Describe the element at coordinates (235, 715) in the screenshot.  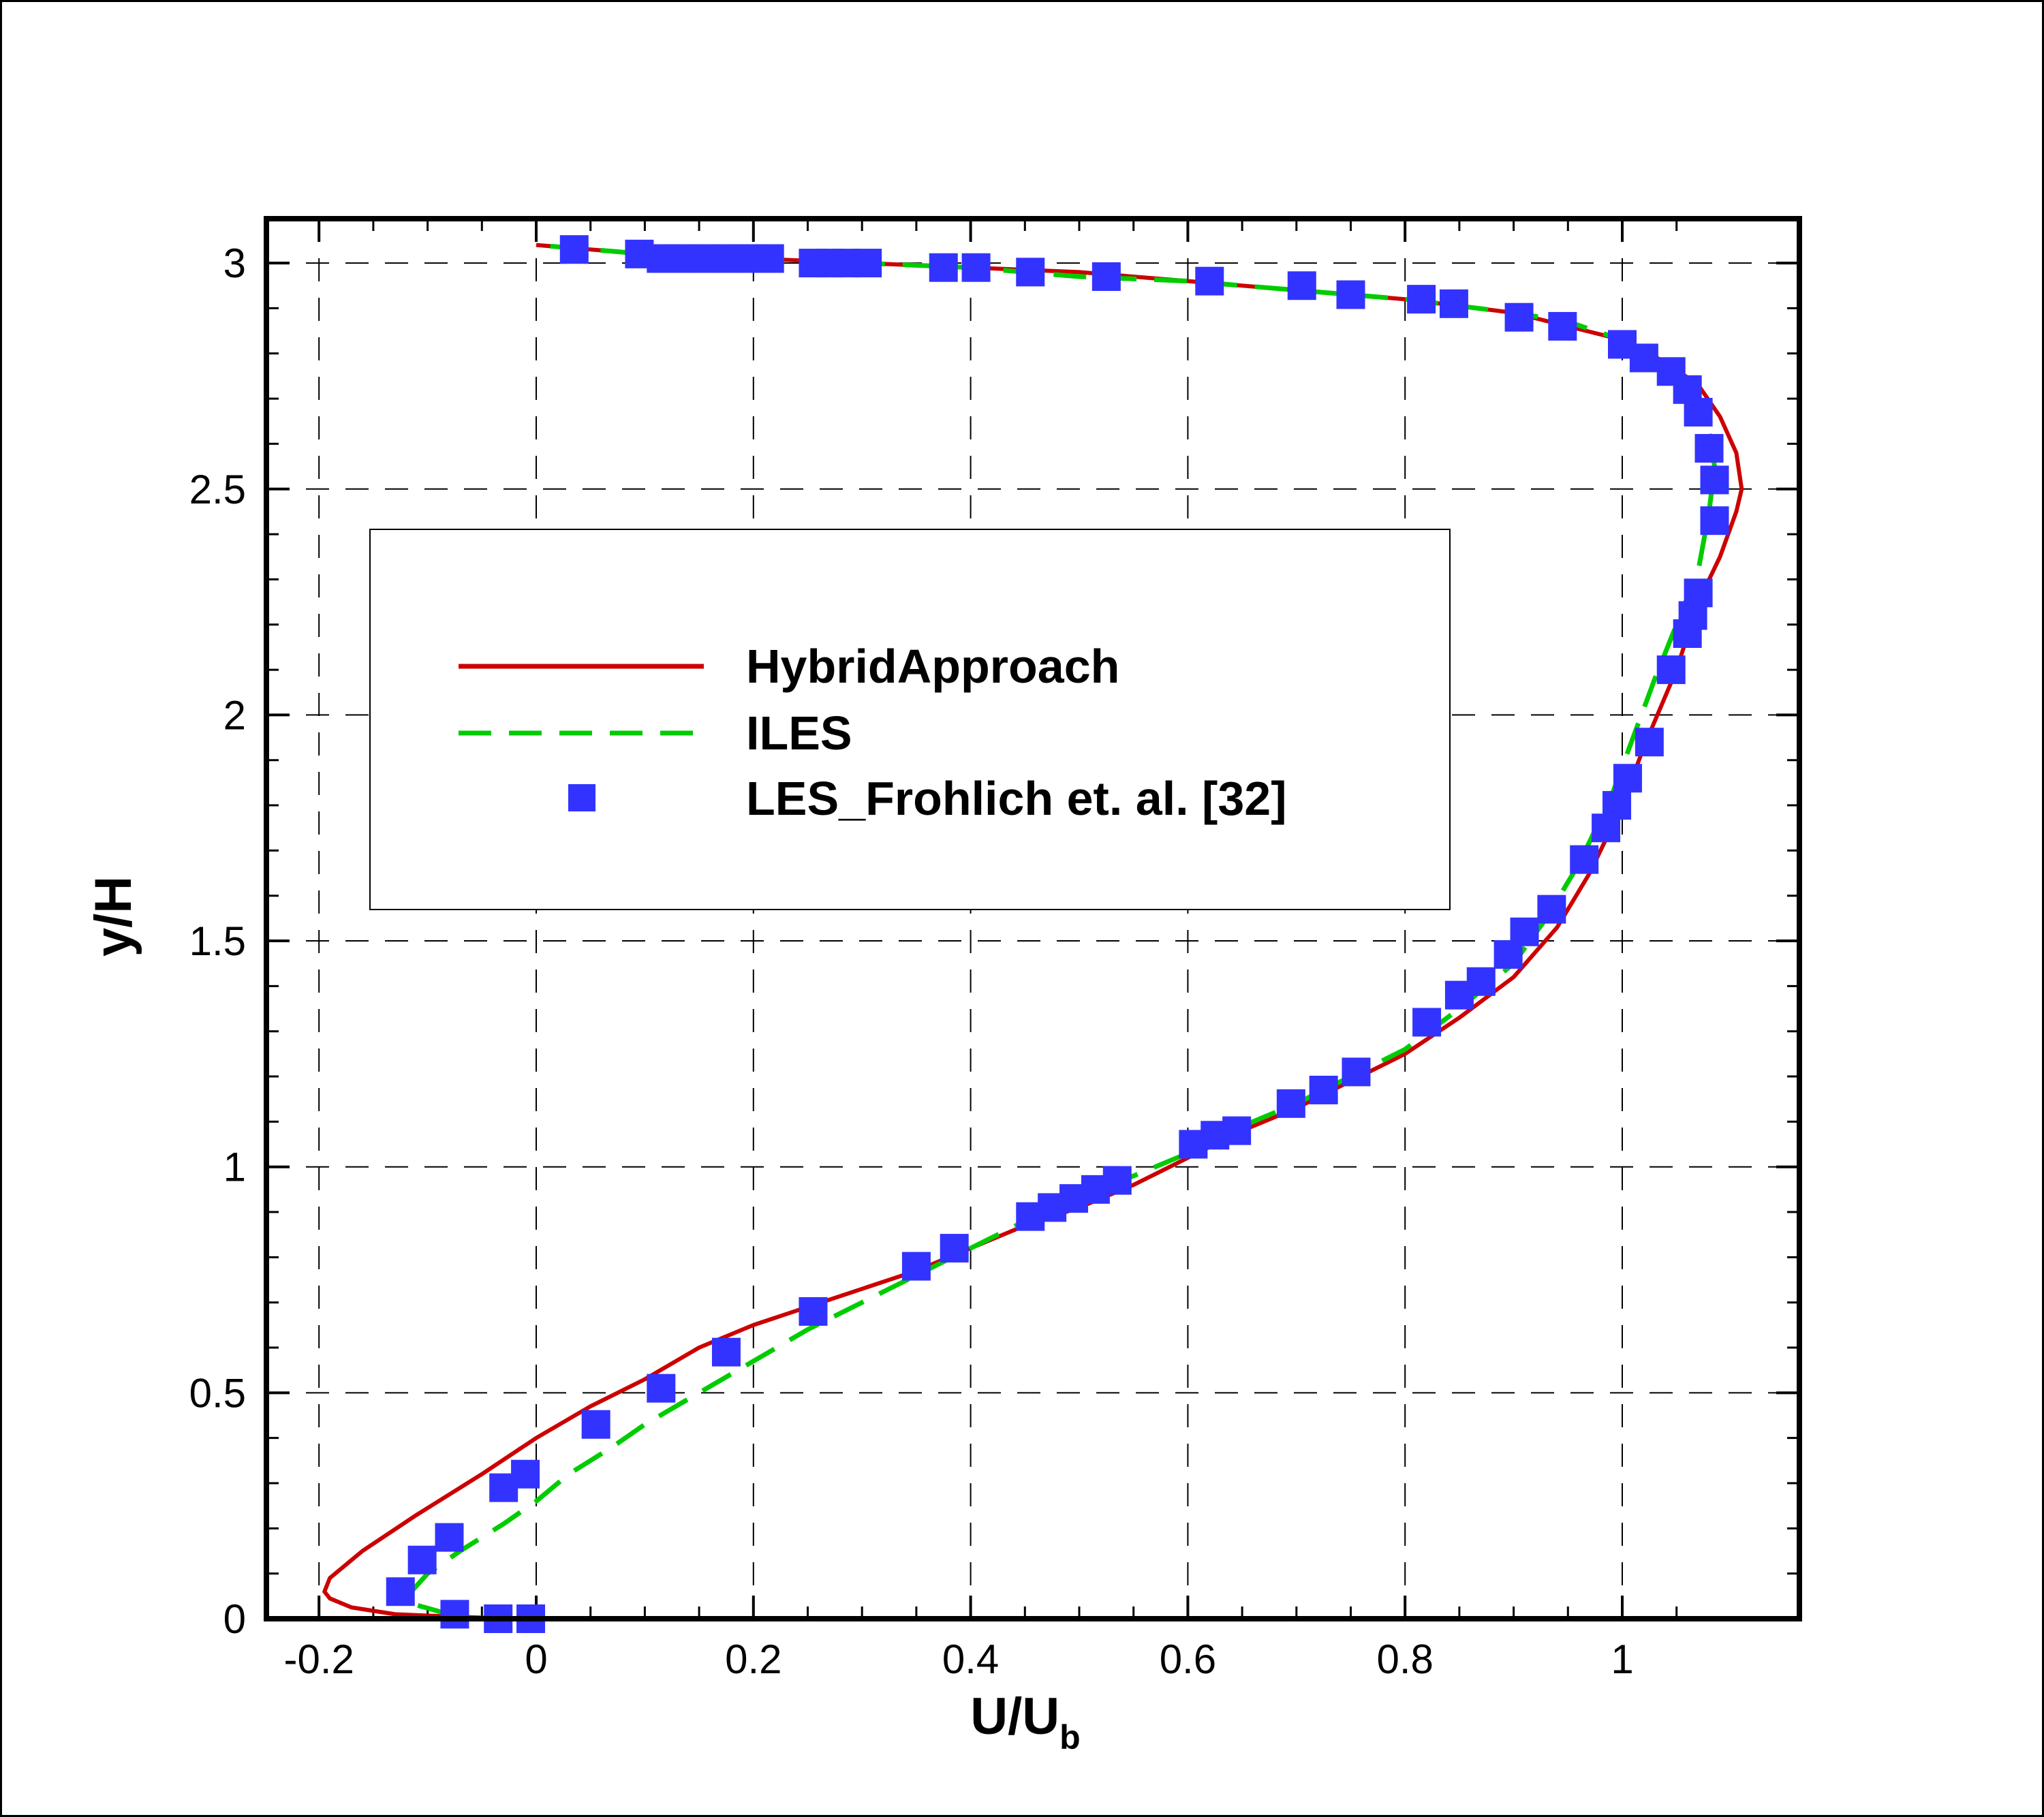
I see `y-tick-label: 2` at that location.